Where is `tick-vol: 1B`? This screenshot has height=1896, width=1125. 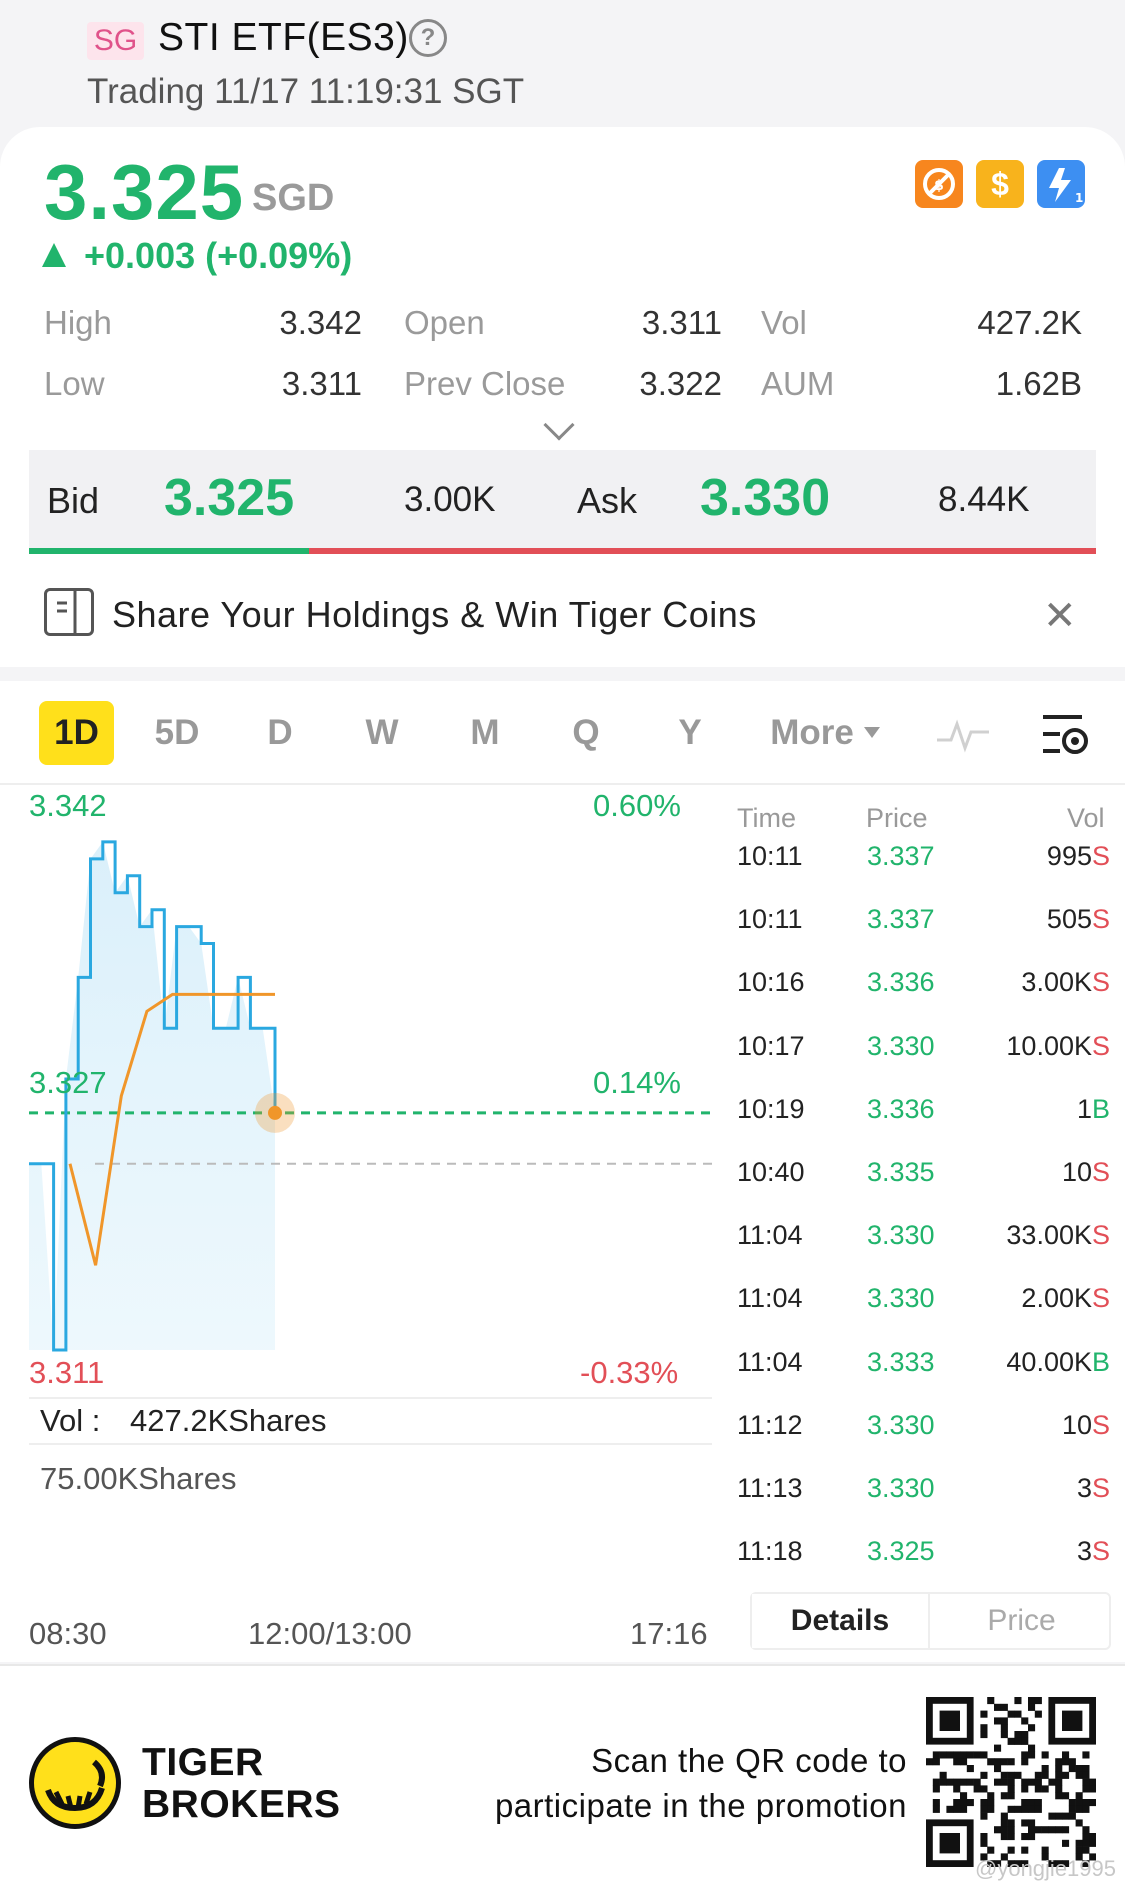 tick-vol: 1B is located at coordinates (1093, 1109).